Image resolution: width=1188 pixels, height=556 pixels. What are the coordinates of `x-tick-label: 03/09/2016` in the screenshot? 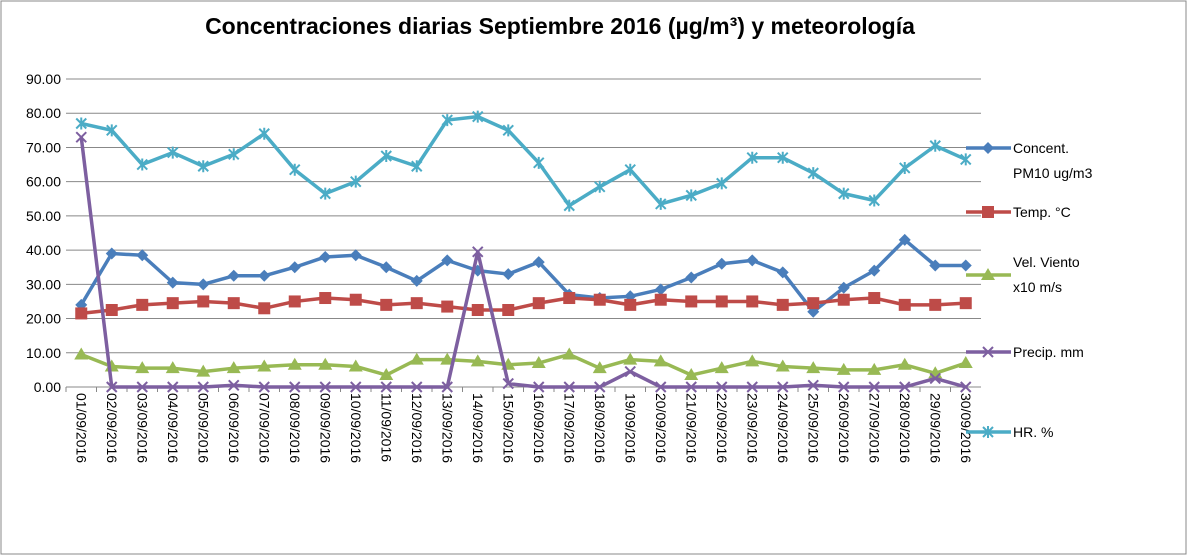 It's located at (142, 428).